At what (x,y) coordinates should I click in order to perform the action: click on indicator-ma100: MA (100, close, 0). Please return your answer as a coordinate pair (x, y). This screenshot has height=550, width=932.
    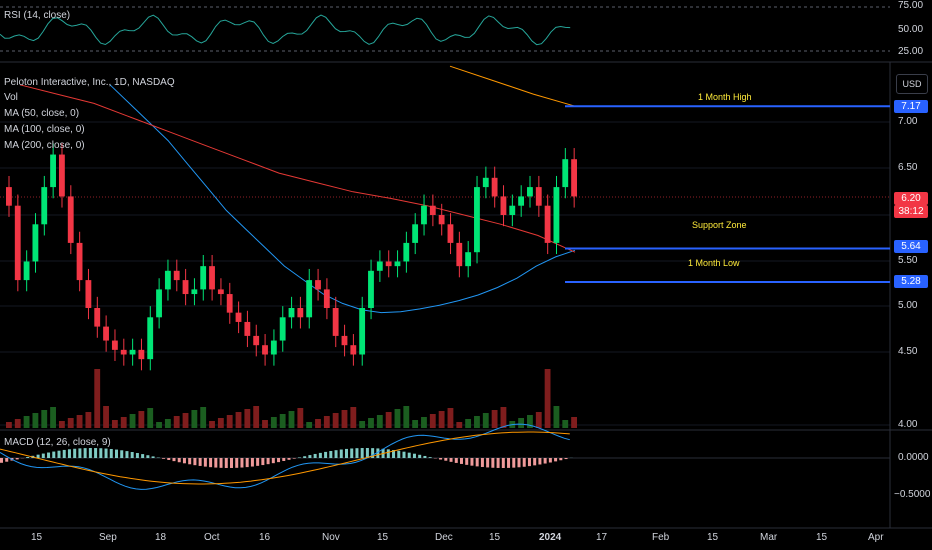
    Looking at the image, I should click on (44, 129).